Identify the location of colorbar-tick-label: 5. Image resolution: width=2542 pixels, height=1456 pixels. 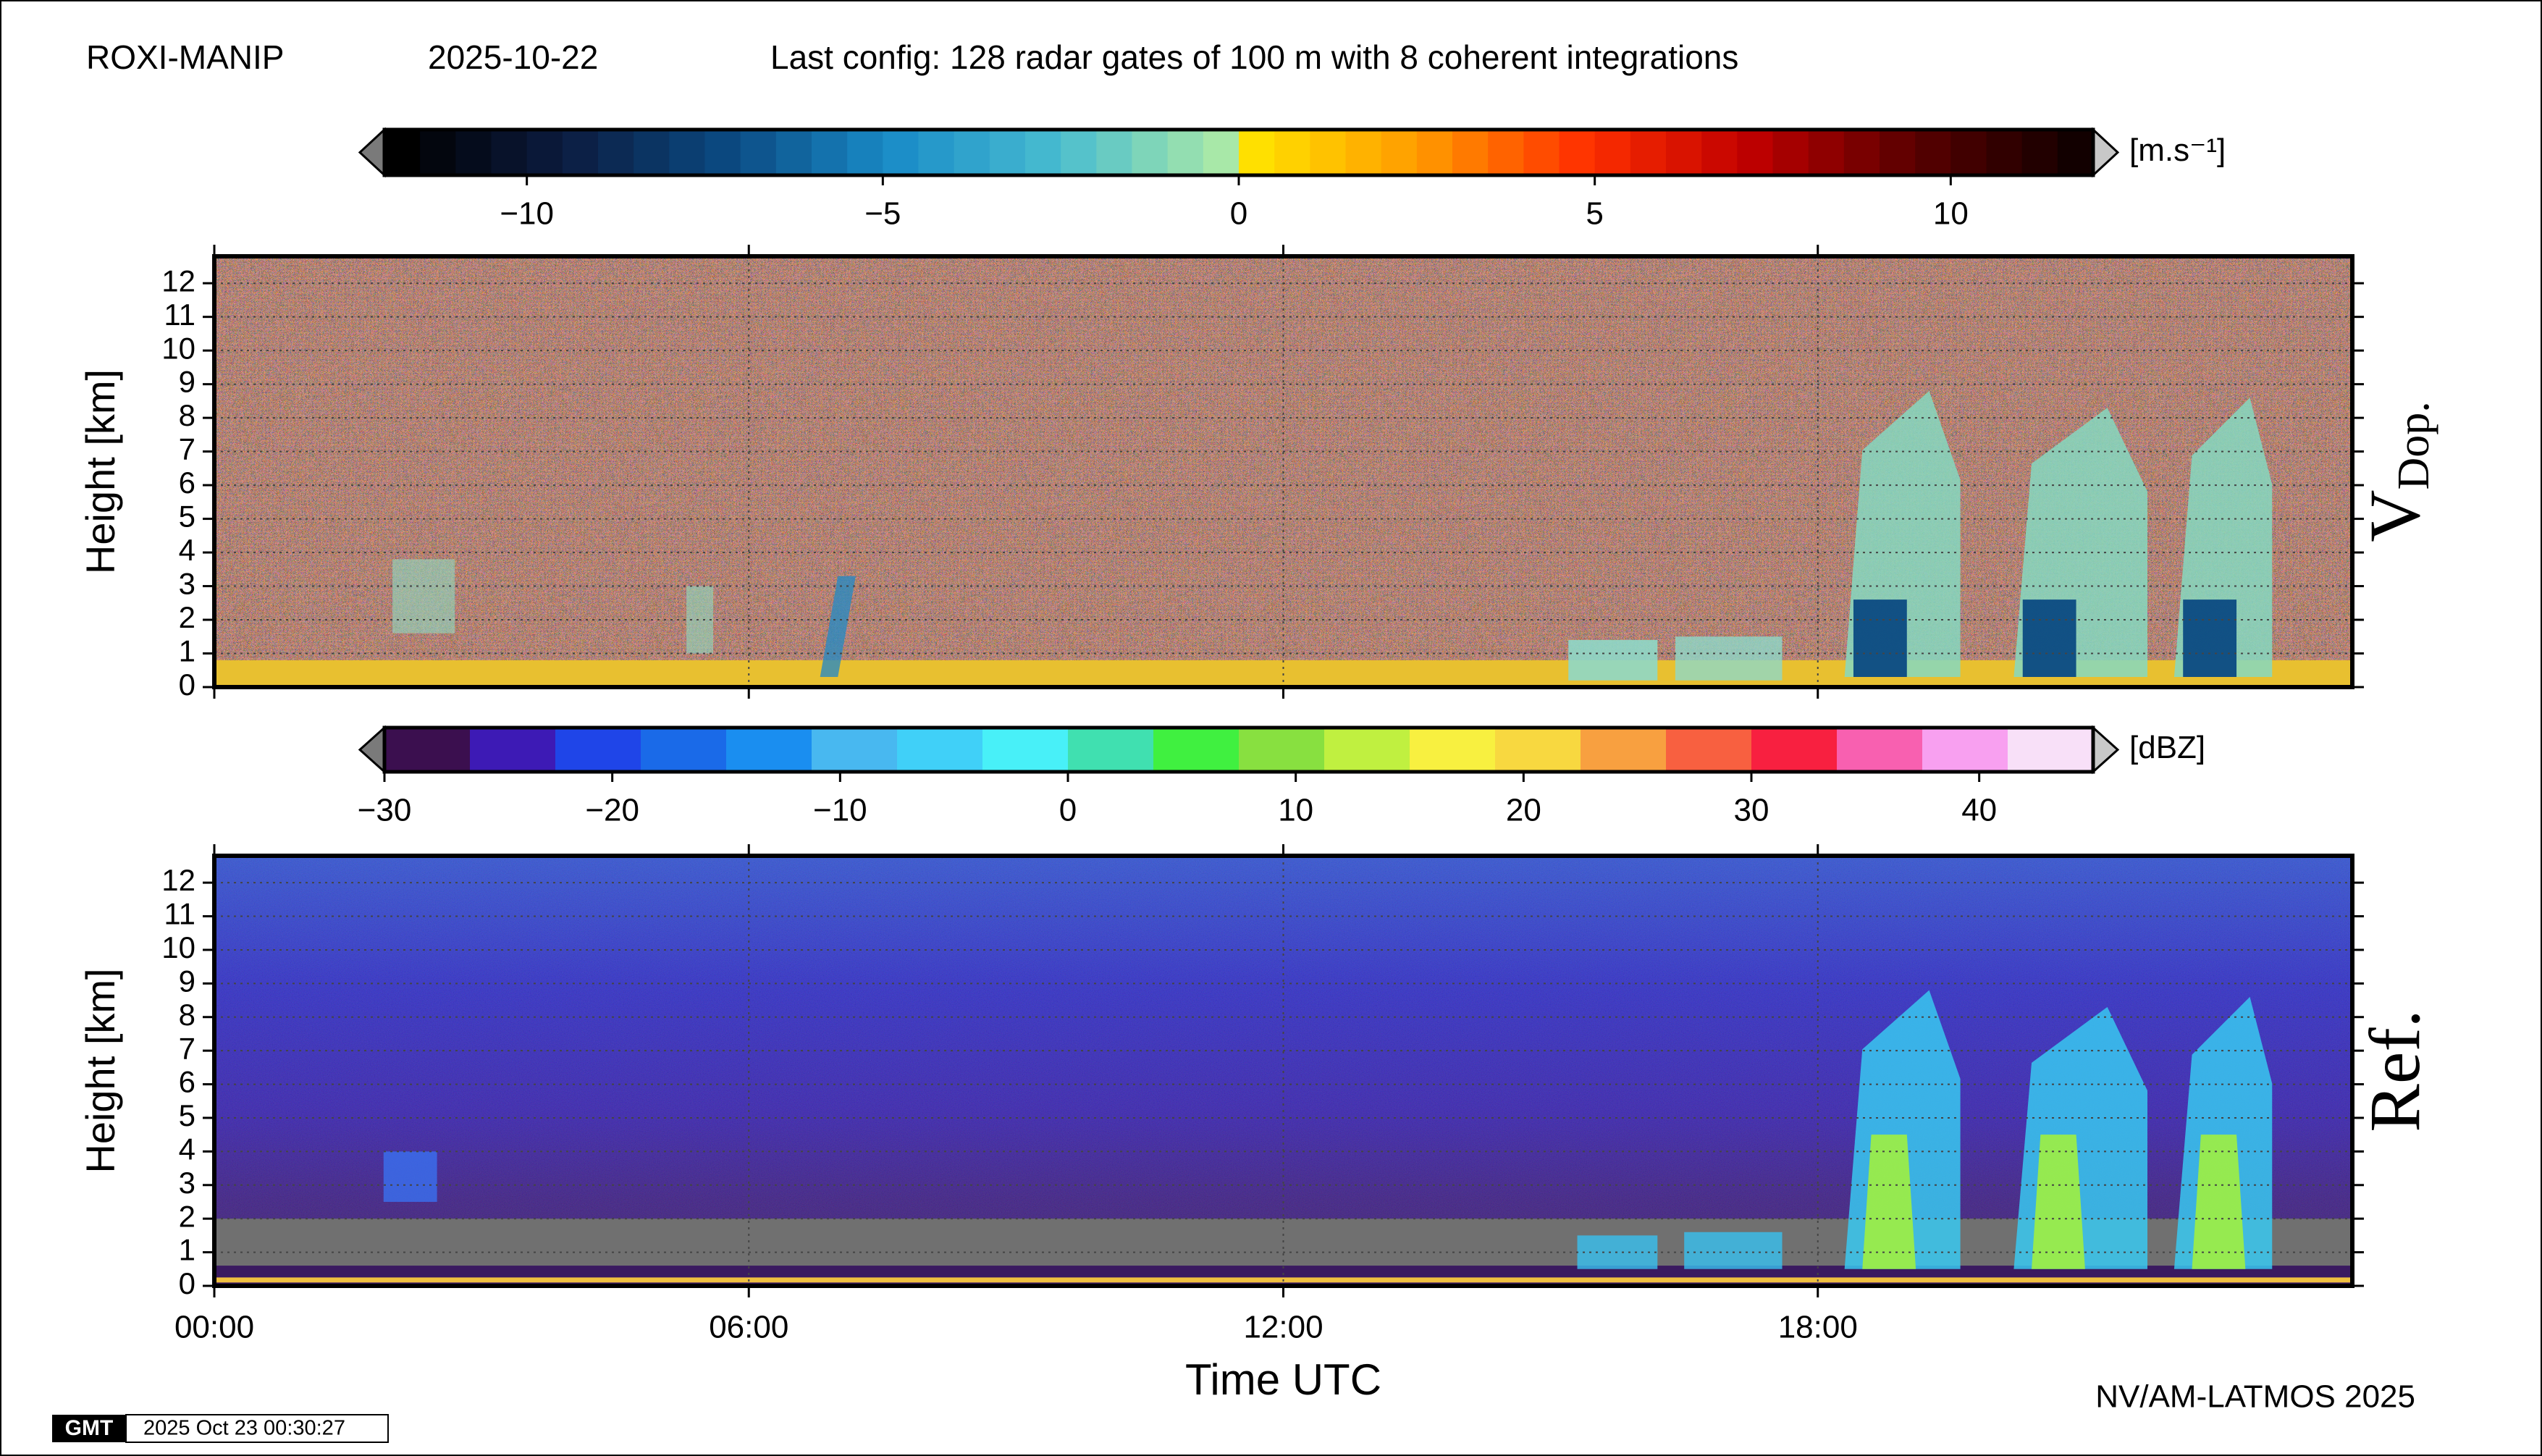
(1594, 214).